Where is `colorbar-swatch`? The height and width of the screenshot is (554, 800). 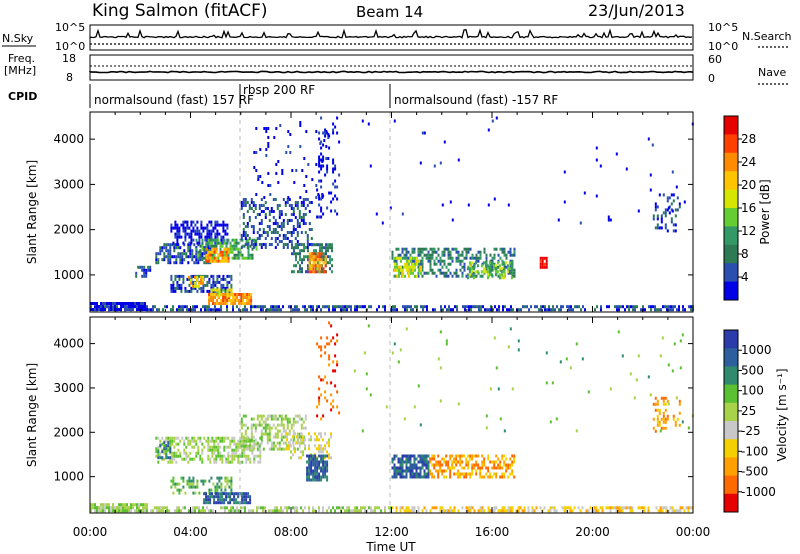
colorbar-swatch is located at coordinates (731, 217).